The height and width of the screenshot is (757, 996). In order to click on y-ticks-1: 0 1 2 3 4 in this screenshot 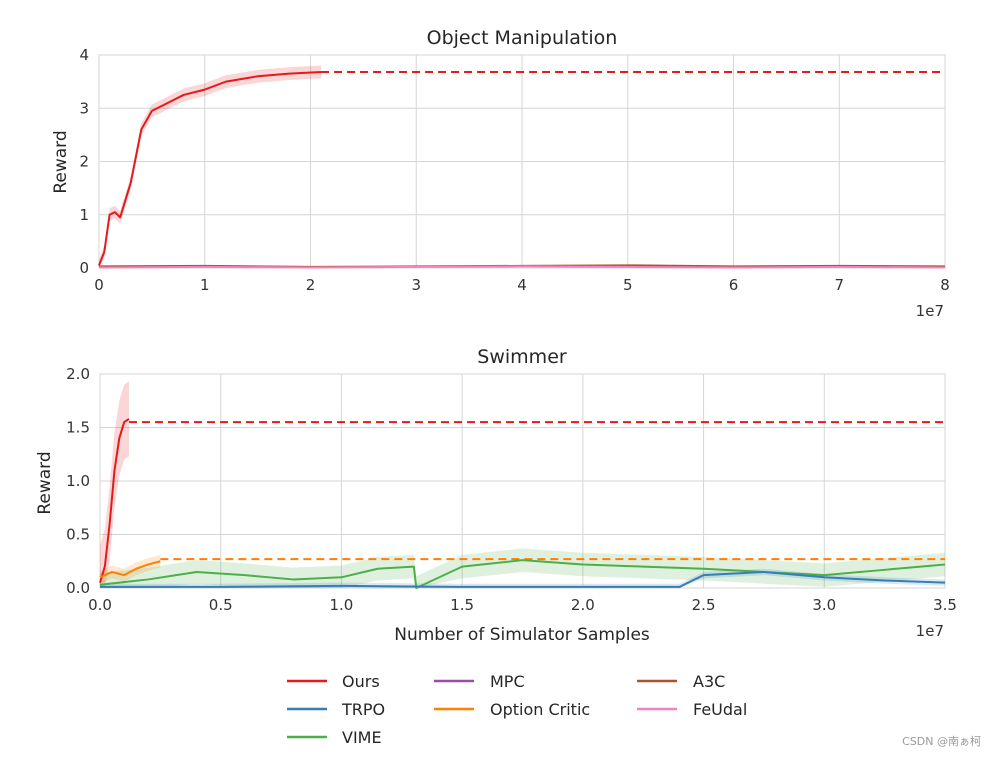, I will do `click(84, 161)`.